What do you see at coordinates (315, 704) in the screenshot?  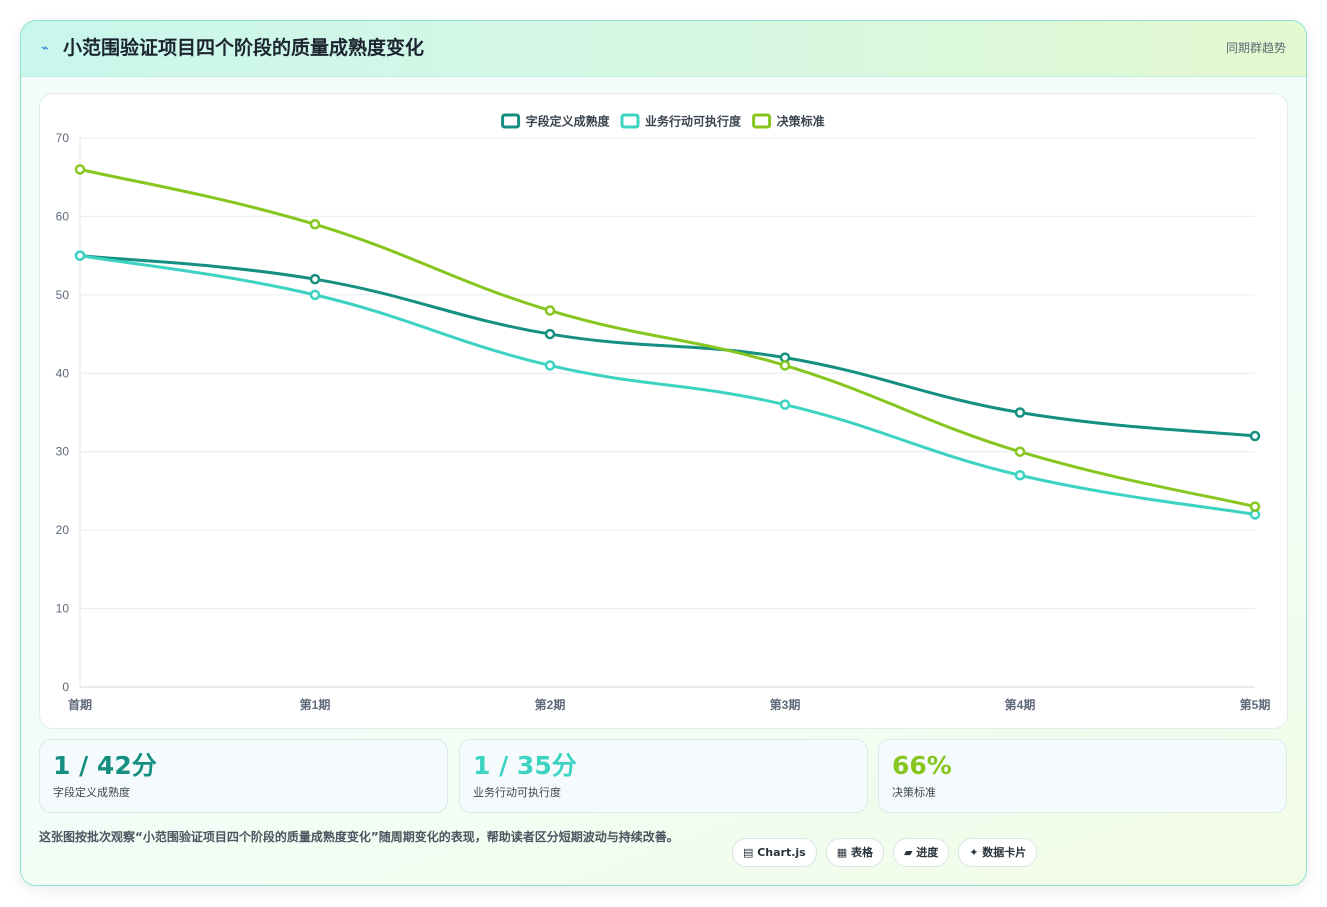 I see `x-tick-label: 第1期` at bounding box center [315, 704].